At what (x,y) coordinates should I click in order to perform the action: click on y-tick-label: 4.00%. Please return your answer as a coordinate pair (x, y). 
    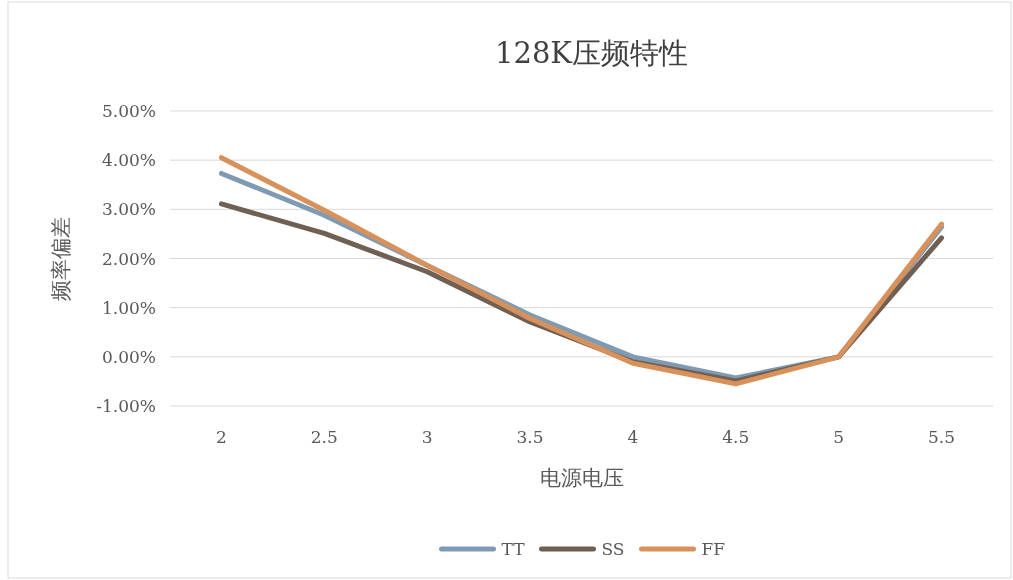
    Looking at the image, I should click on (128, 160).